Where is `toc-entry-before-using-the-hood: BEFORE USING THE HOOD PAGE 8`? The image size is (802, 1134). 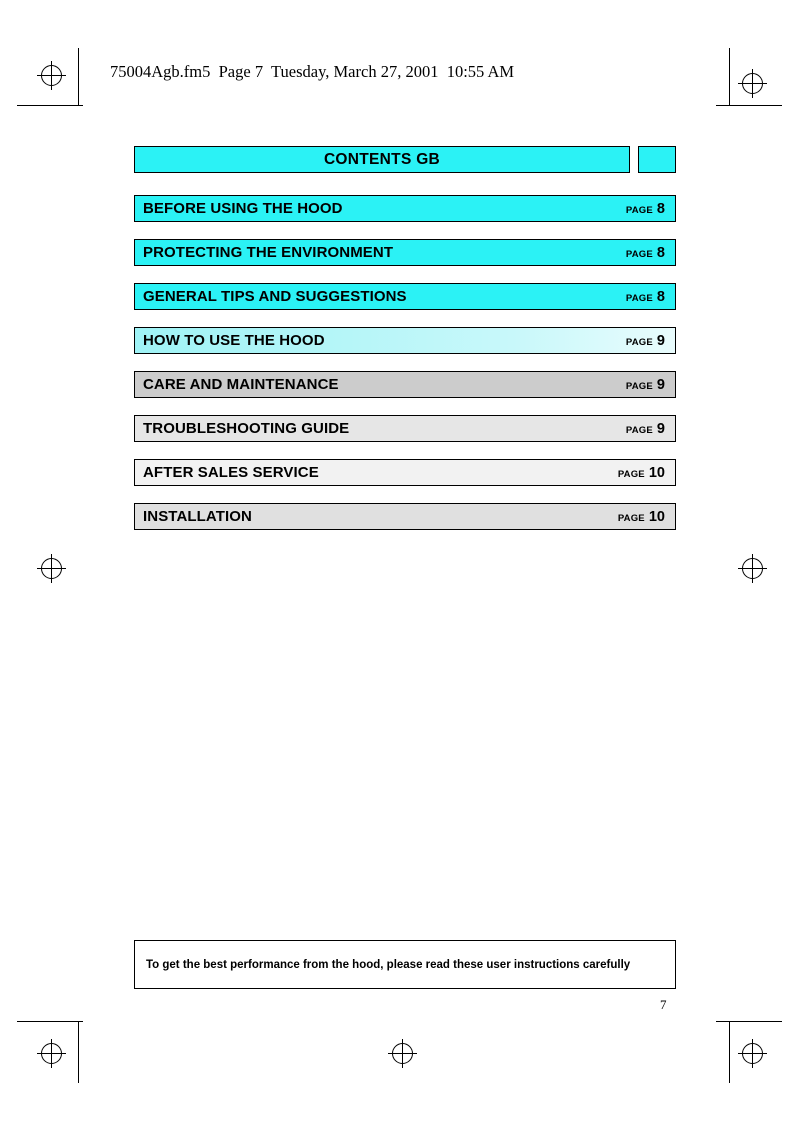
toc-entry-before-using-the-hood: BEFORE USING THE HOOD PAGE 8 is located at coordinates (405, 208).